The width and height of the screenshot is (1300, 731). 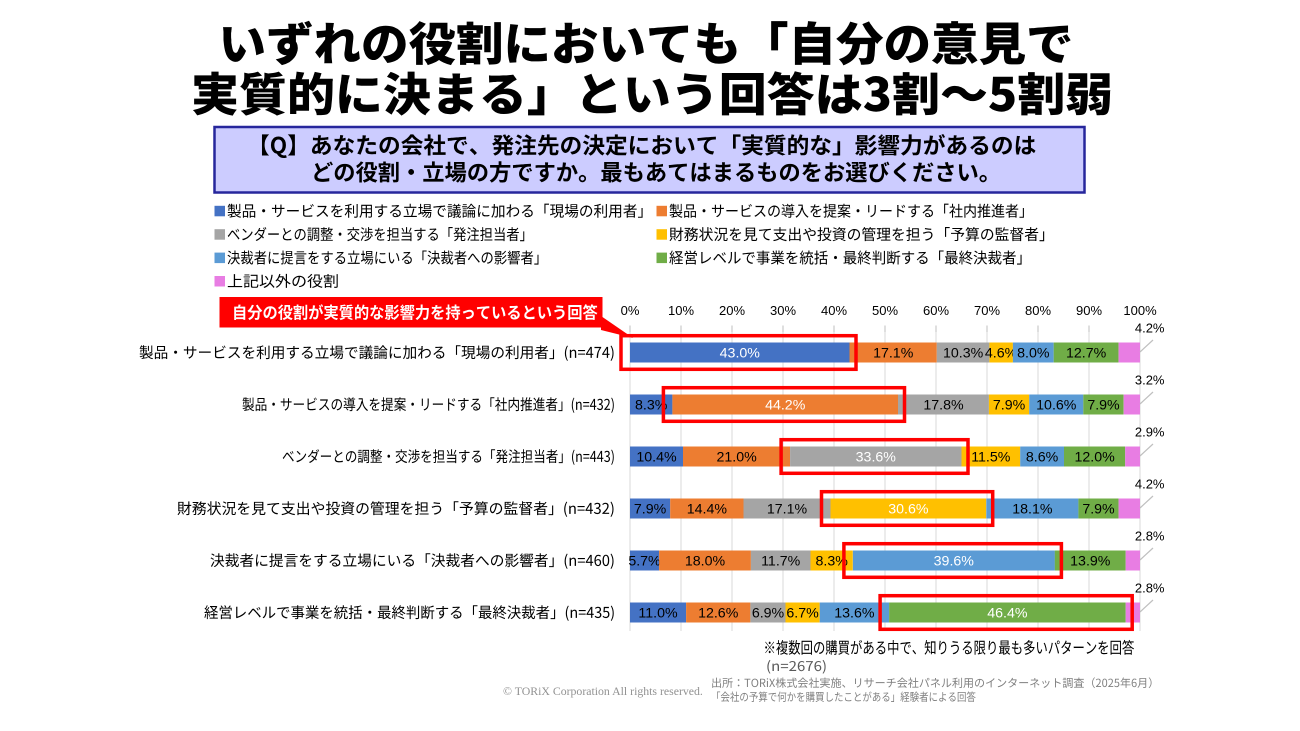 What do you see at coordinates (681, 310) in the screenshot?
I see `svg-text: 10%` at bounding box center [681, 310].